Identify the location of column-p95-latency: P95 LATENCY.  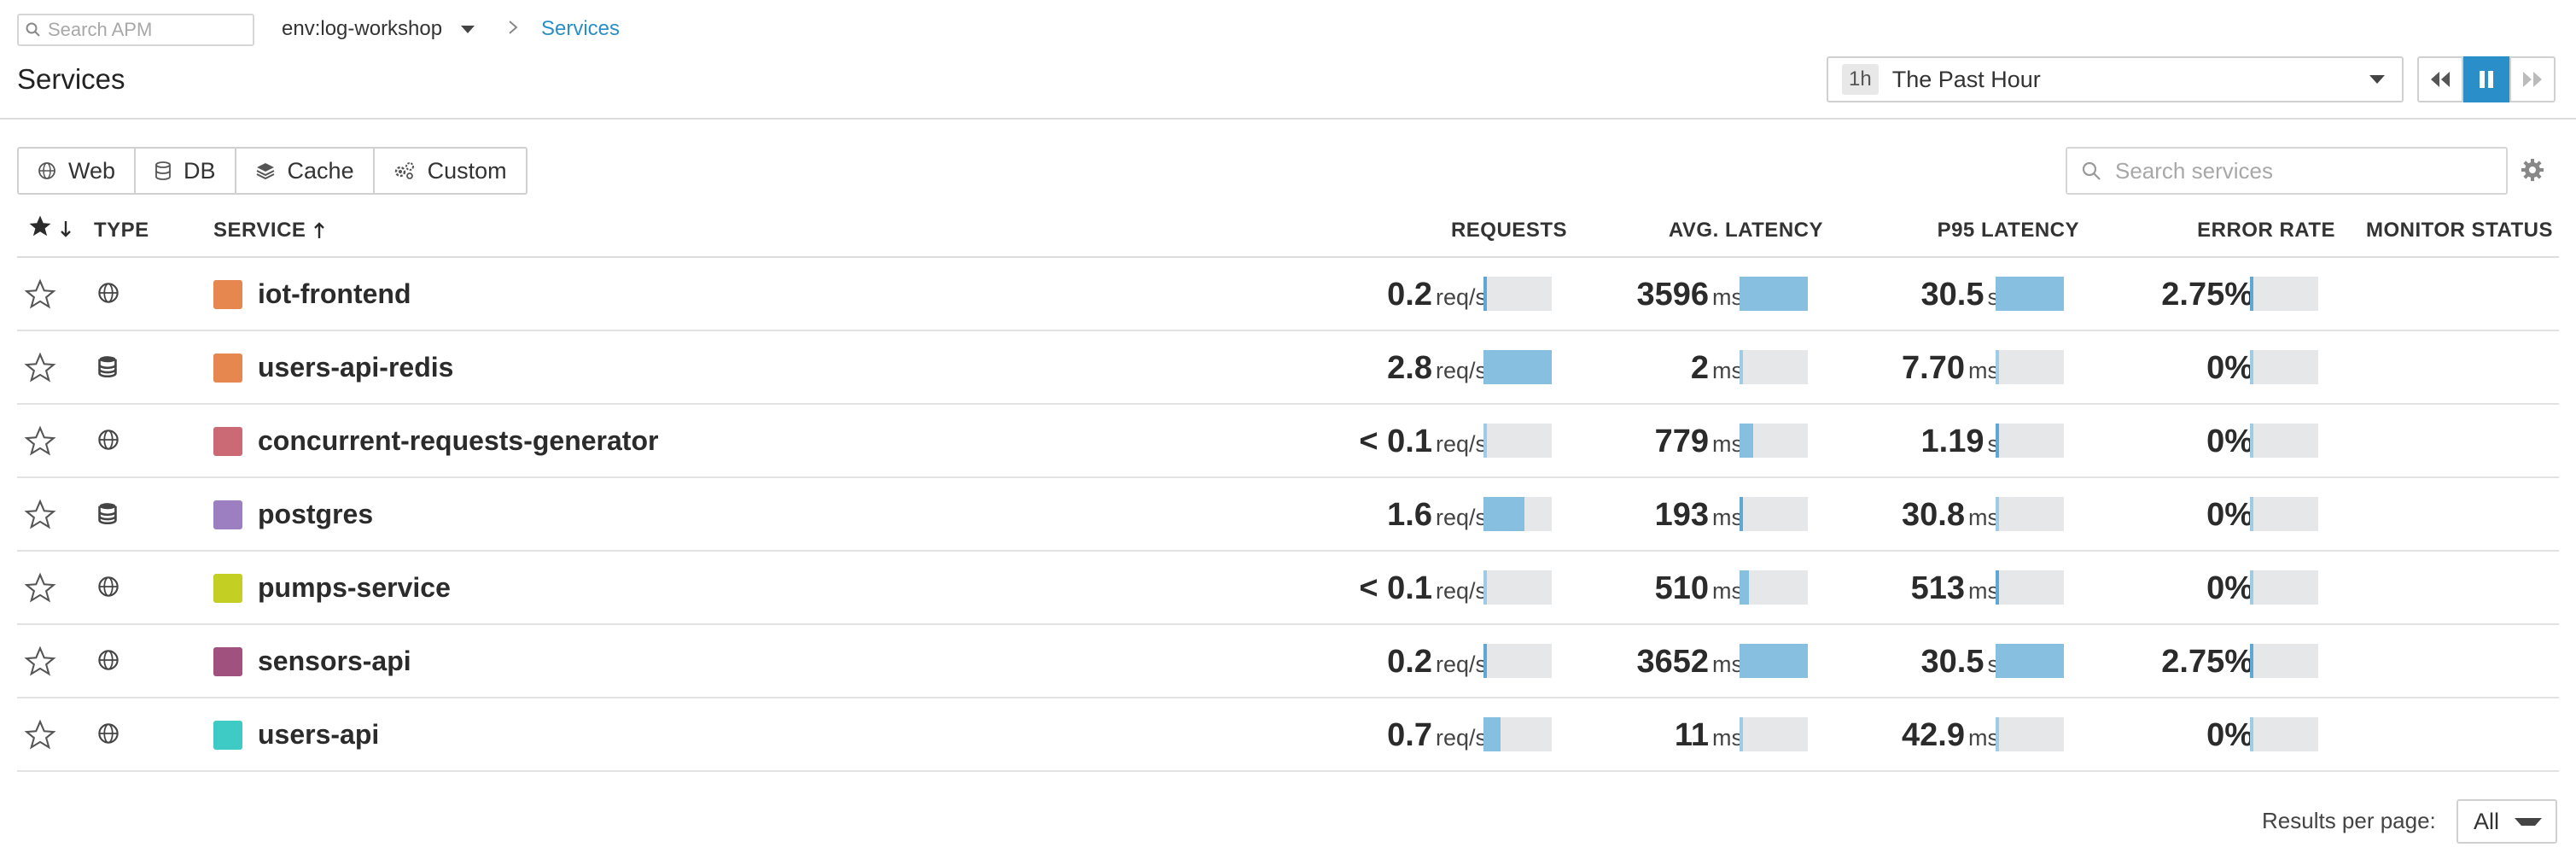
(2008, 230).